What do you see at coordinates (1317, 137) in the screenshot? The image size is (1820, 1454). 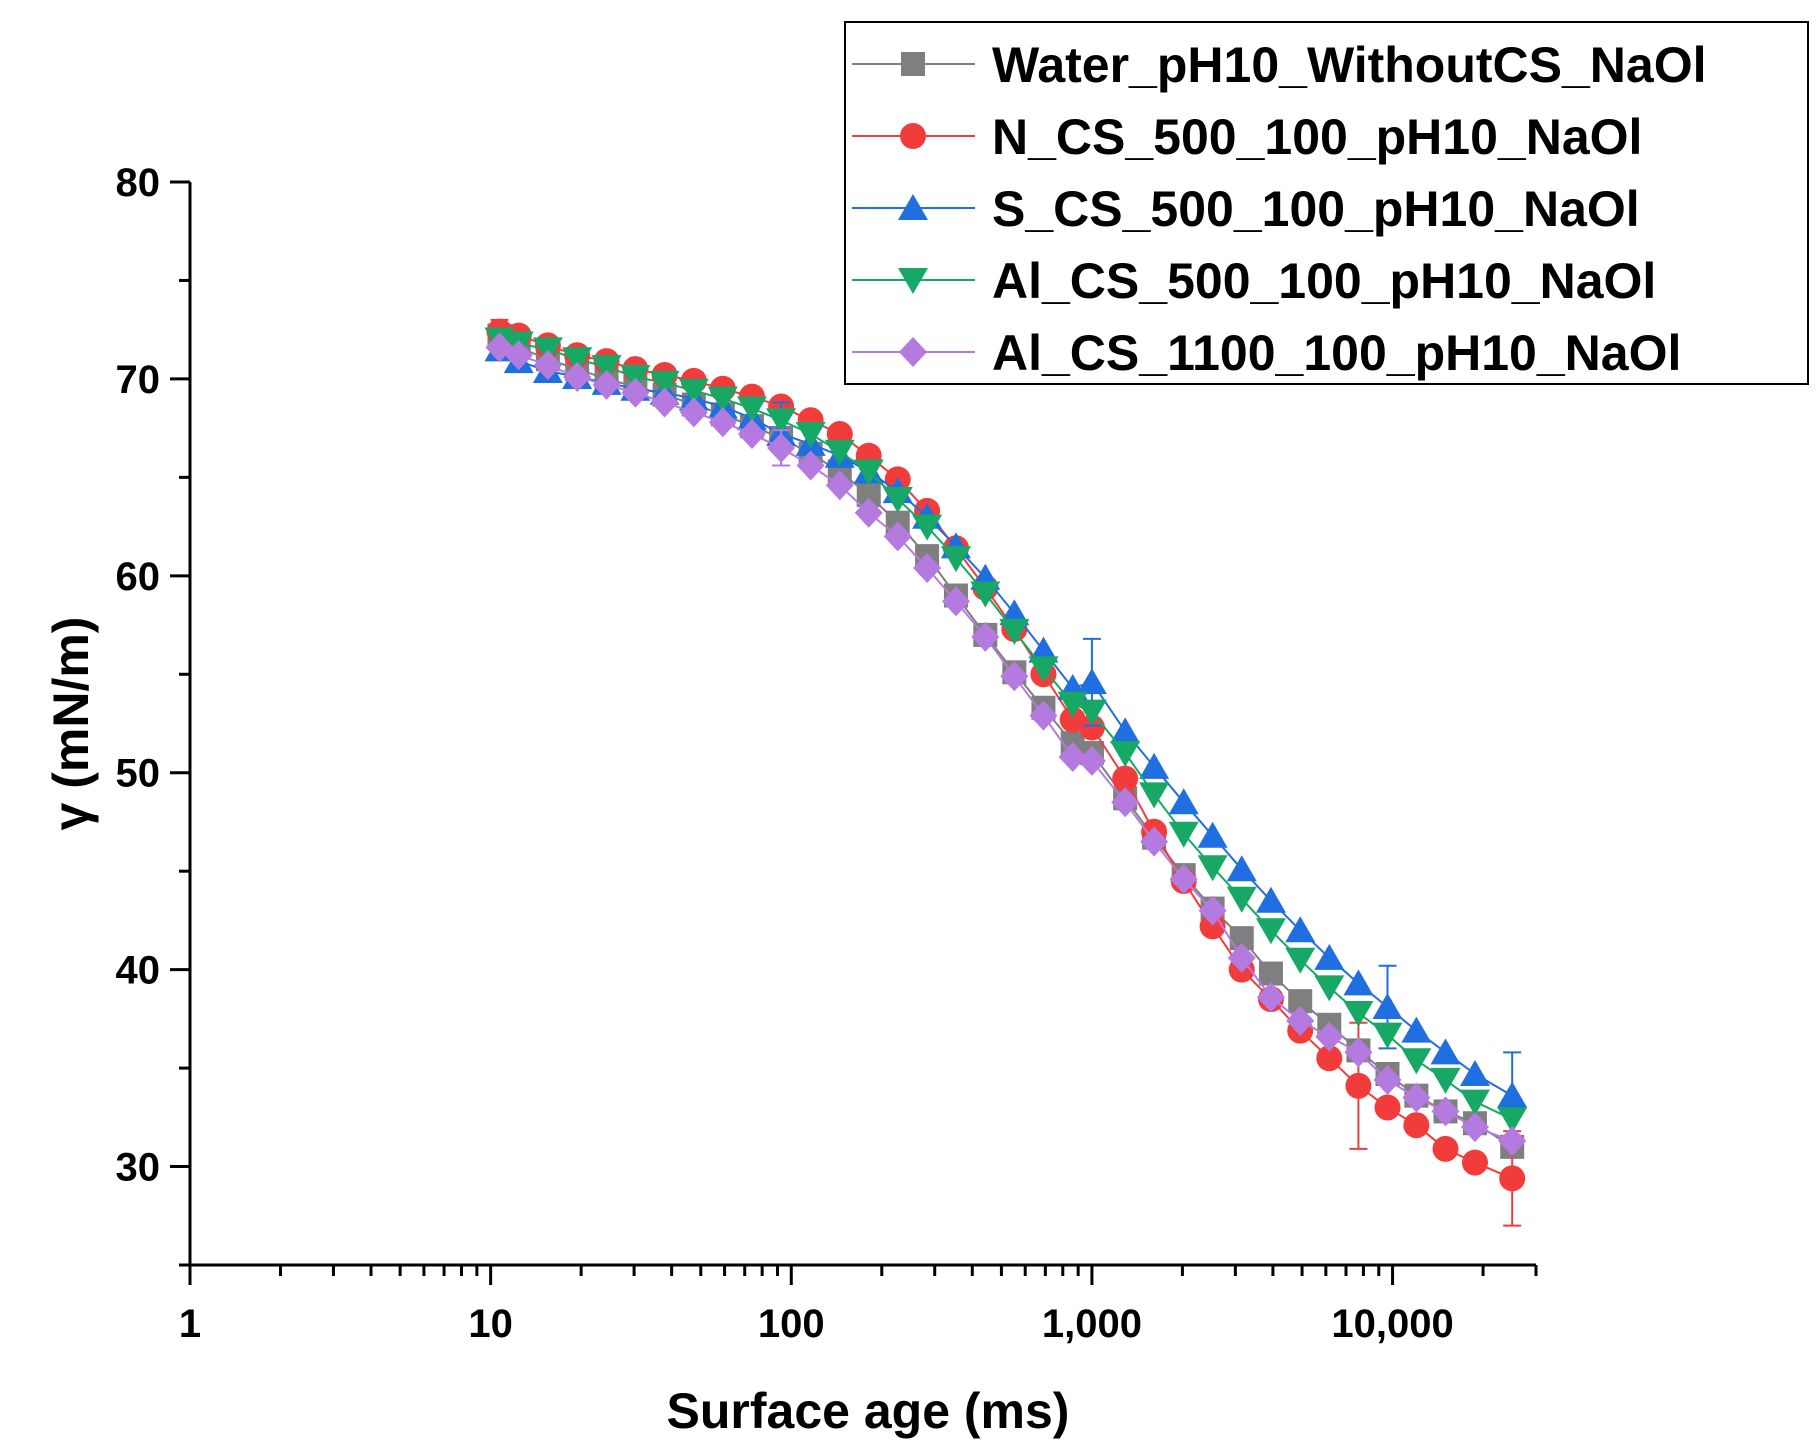 I see `legend-label: N_CS_500_100_pH10_NaOl` at bounding box center [1317, 137].